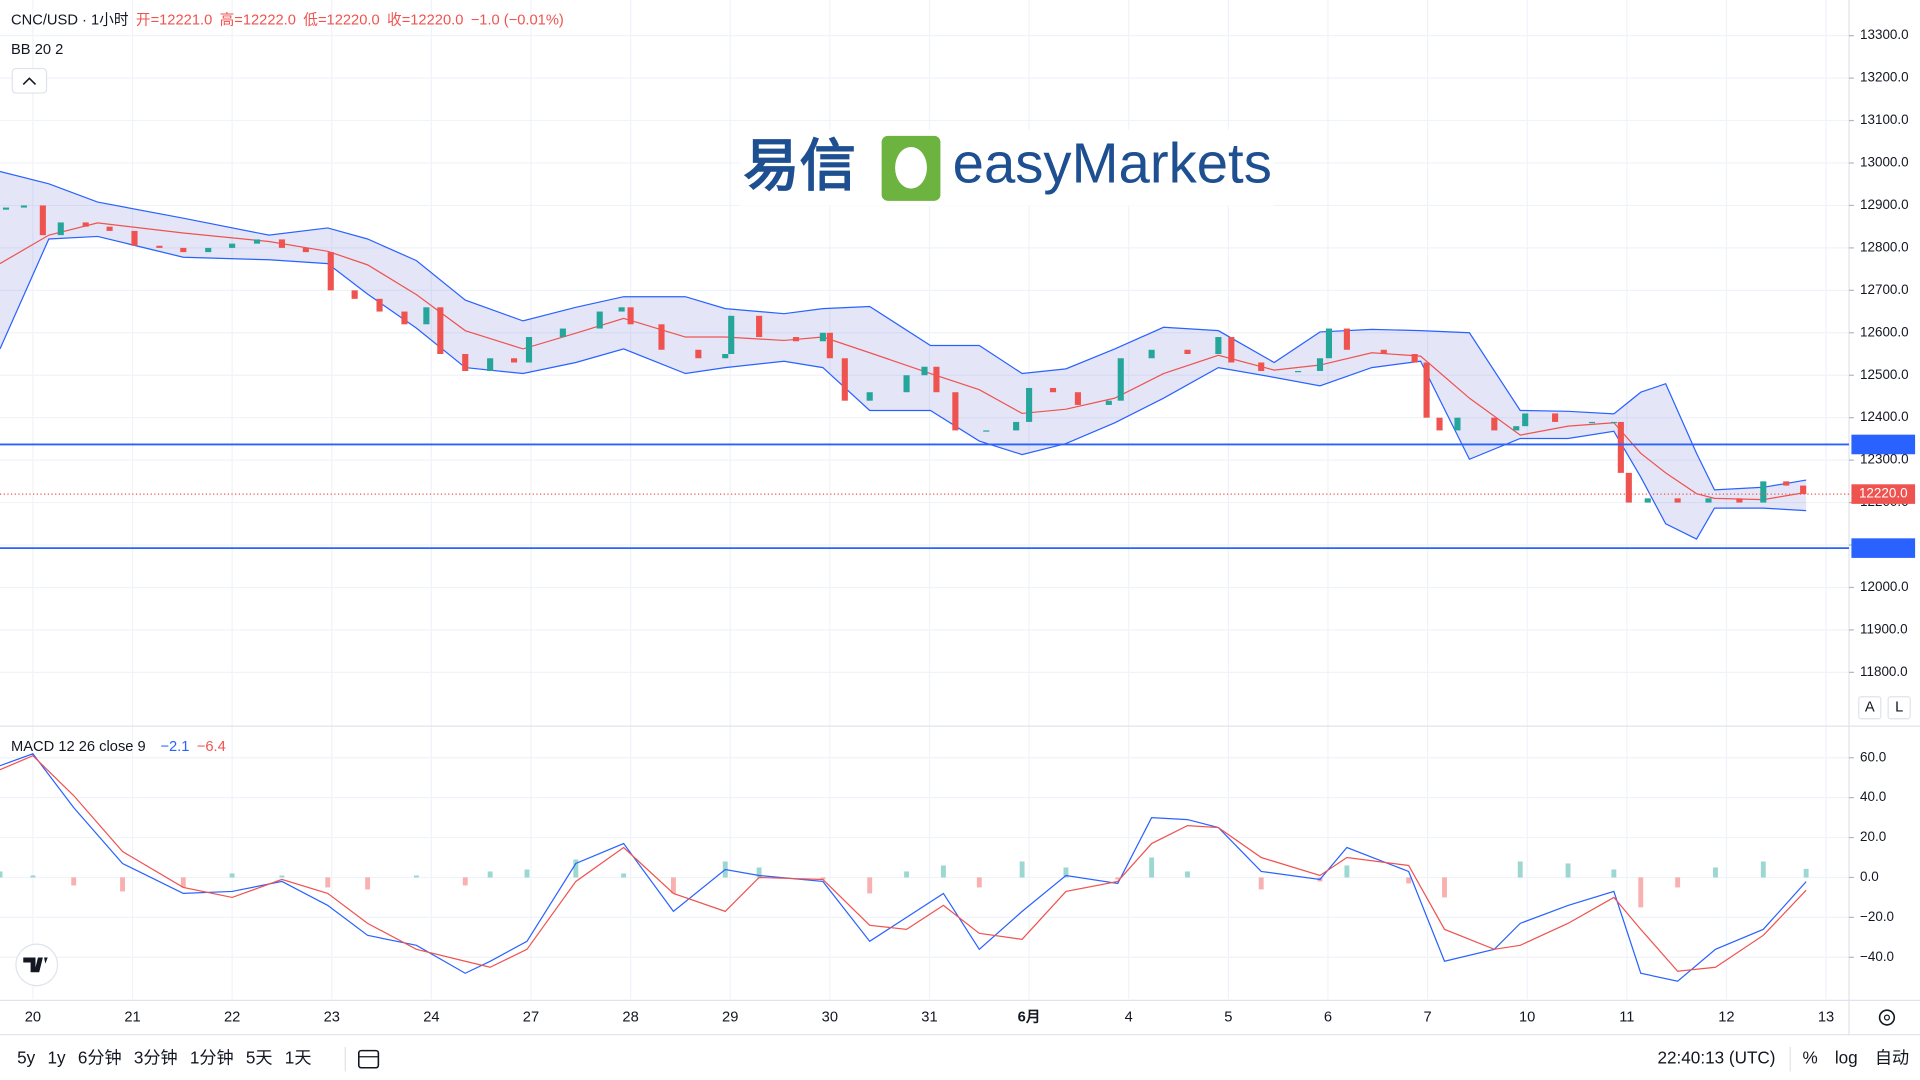 Image resolution: width=1920 pixels, height=1080 pixels. What do you see at coordinates (1884, 671) in the screenshot?
I see `y-tick-label: 11800.0` at bounding box center [1884, 671].